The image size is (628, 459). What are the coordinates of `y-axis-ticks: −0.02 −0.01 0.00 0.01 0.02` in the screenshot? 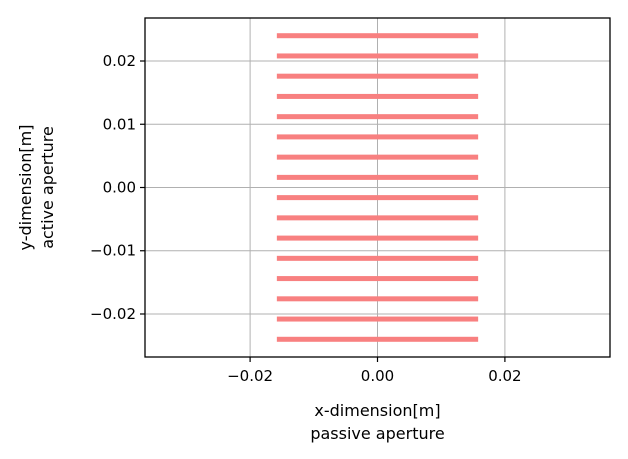 It's located at (117, 187).